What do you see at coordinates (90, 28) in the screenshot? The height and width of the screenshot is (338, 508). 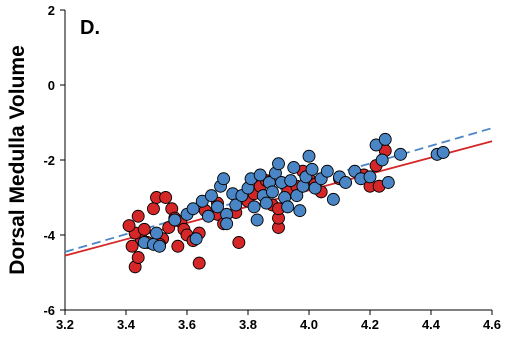 I see `panel-label: D.` at bounding box center [90, 28].